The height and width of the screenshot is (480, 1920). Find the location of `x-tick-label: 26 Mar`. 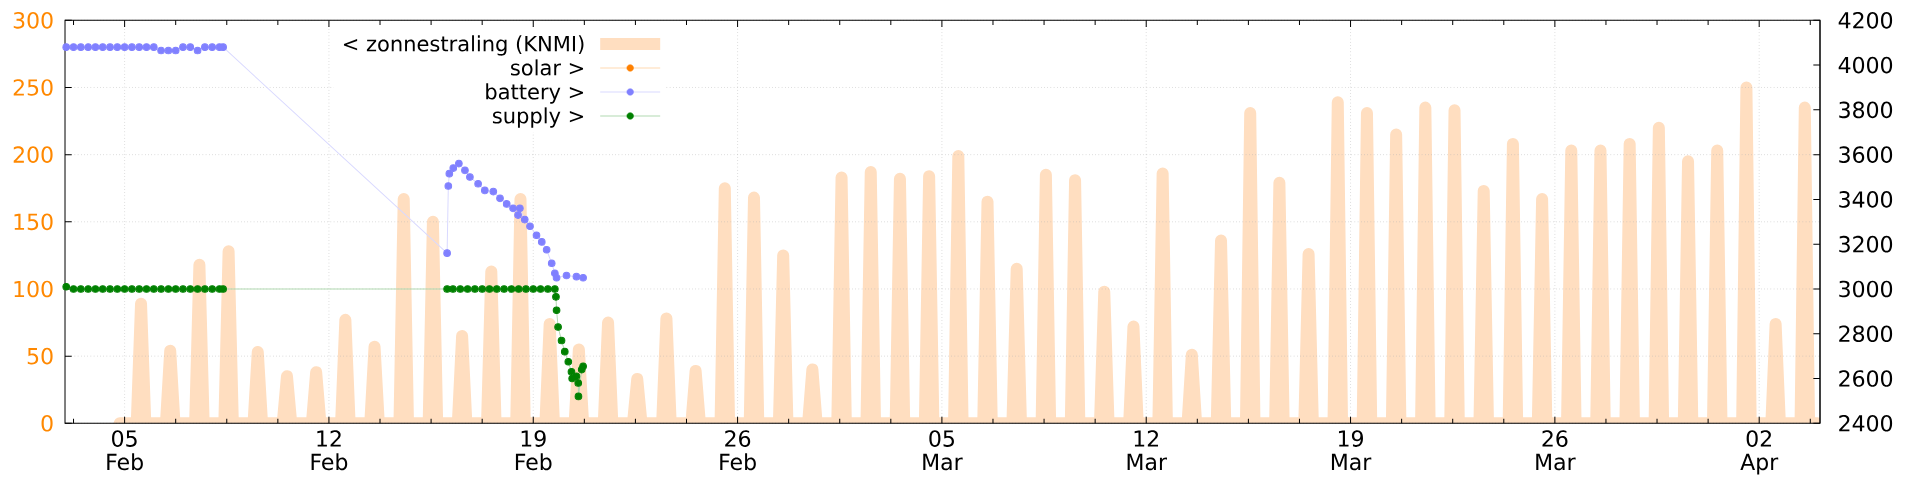

x-tick-label: 26 Mar is located at coordinates (1556, 450).